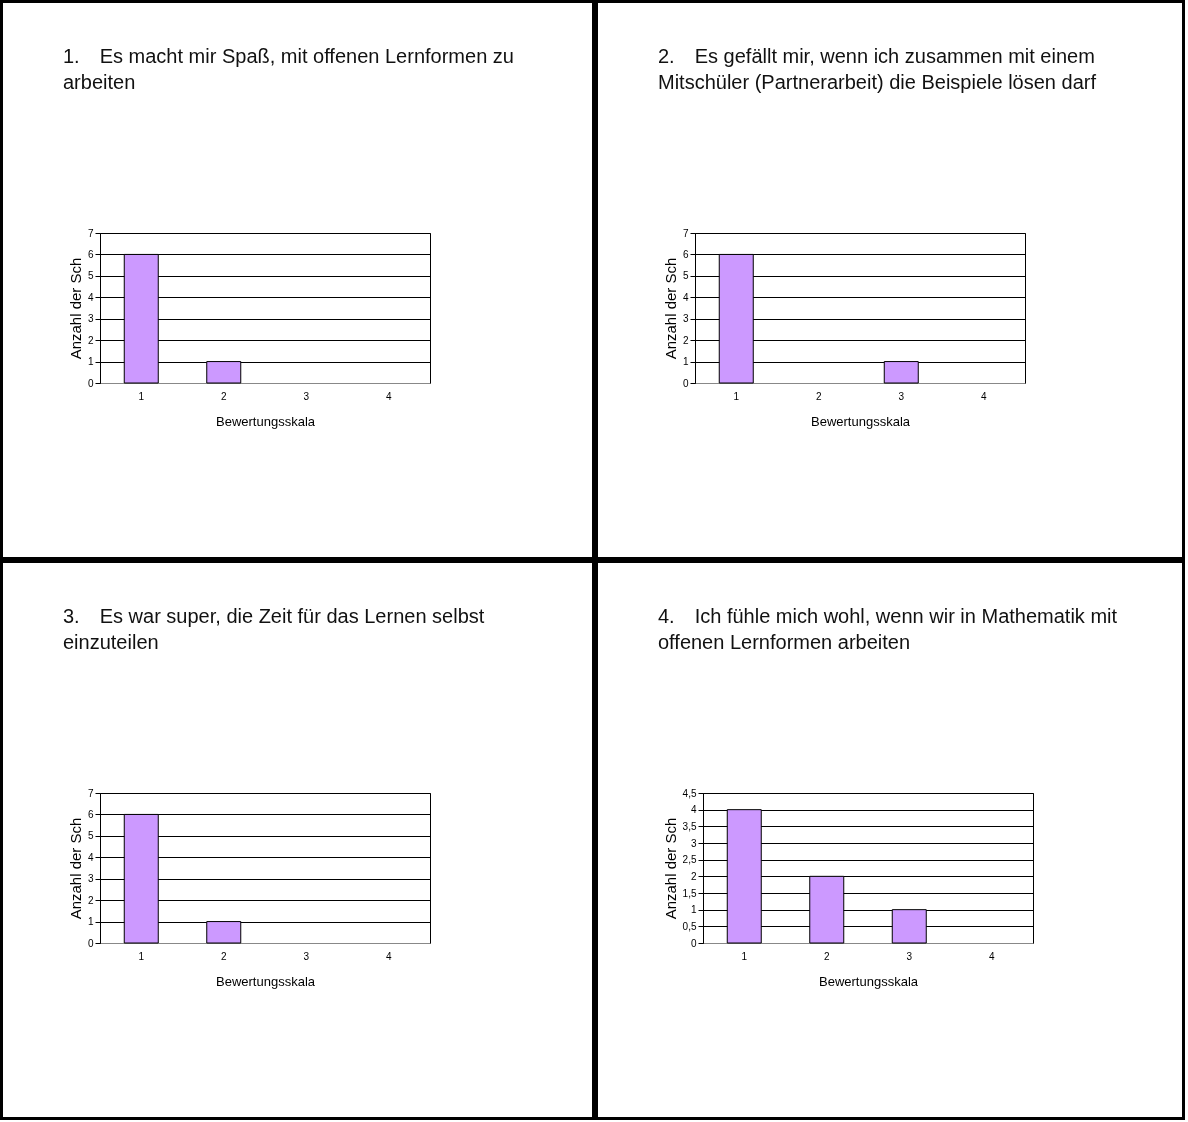 The width and height of the screenshot is (1188, 1122). Describe the element at coordinates (274, 629) in the screenshot. I see `chart-title: 3. Es war super, die Zeit für das Lernen selbst einzuteilen` at that location.